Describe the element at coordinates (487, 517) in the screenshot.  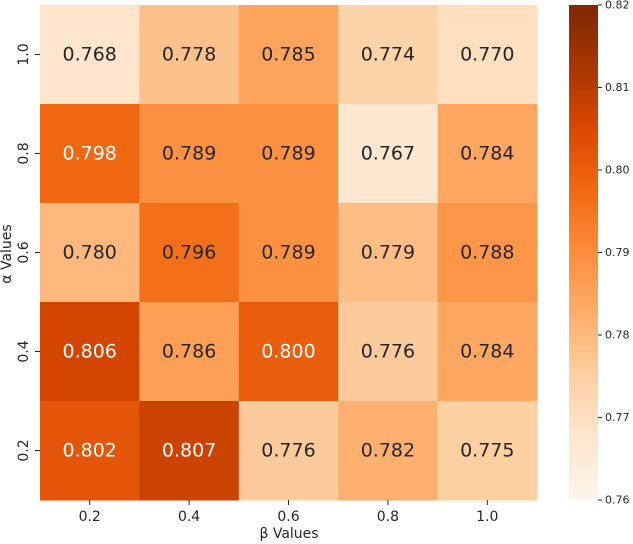
I see `x-tick-label: 1.0` at that location.